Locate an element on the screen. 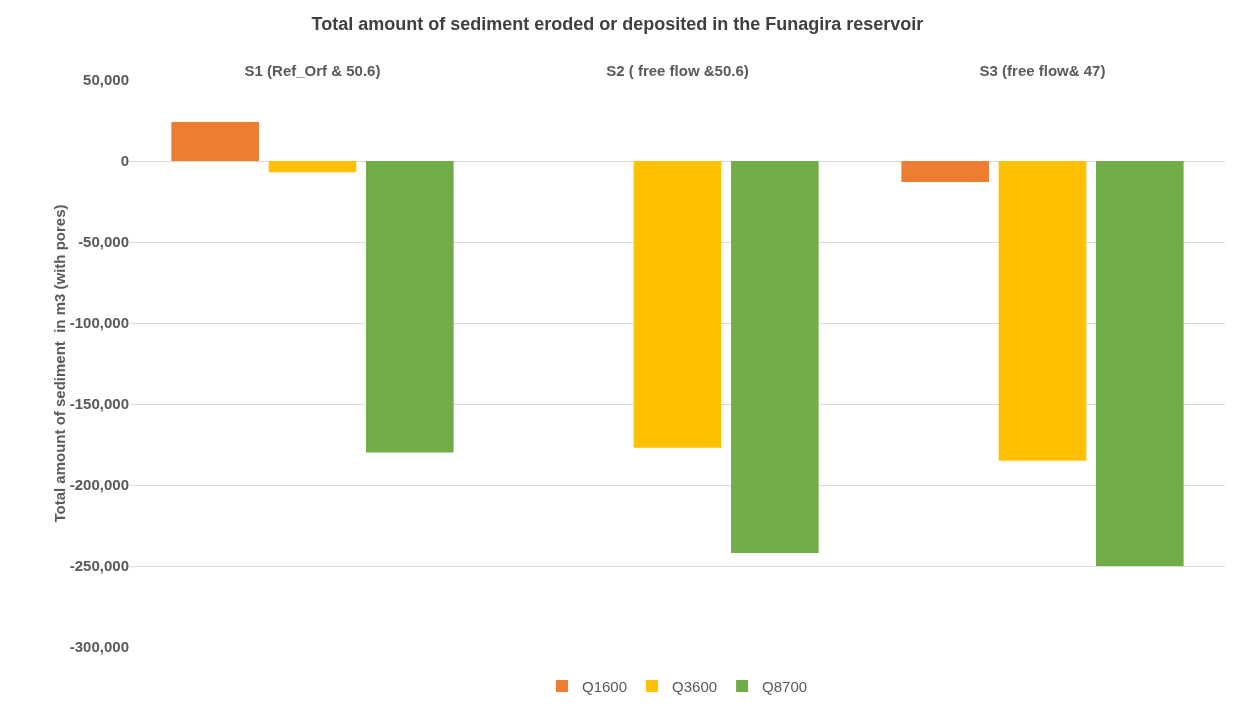 This screenshot has height=713, width=1235. x-tick-label: S3 (free flow& 47) is located at coordinates (1042, 70).